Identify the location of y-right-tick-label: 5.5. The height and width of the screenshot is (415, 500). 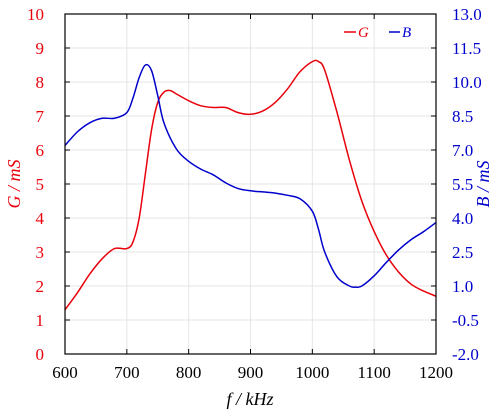
(462, 184).